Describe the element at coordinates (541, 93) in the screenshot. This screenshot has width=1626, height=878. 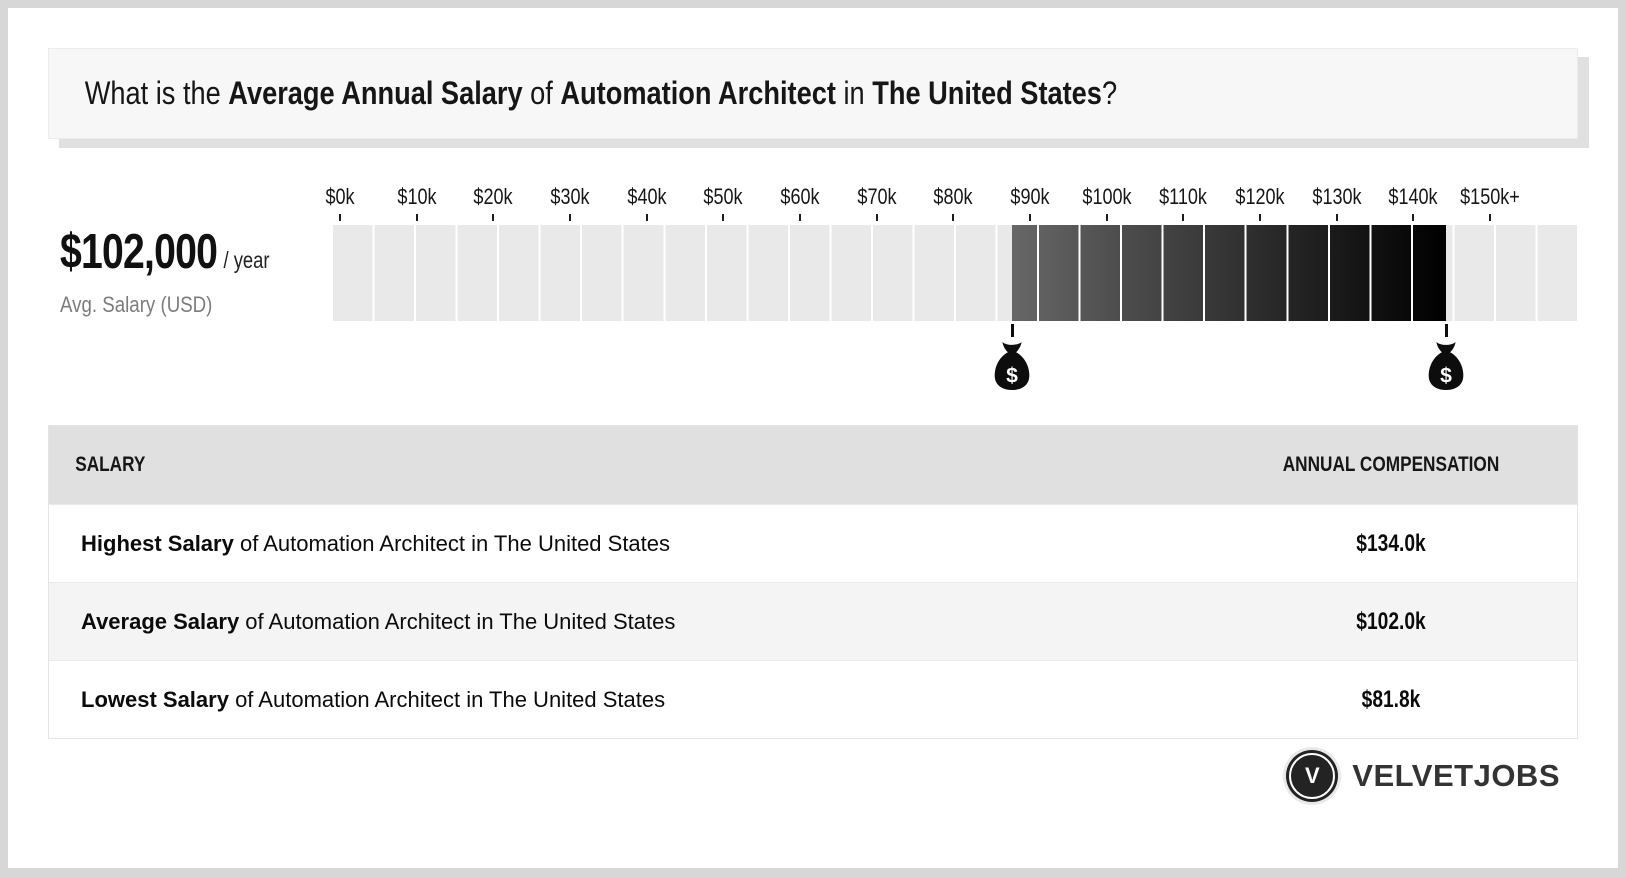
I see `title-segment: of` at that location.